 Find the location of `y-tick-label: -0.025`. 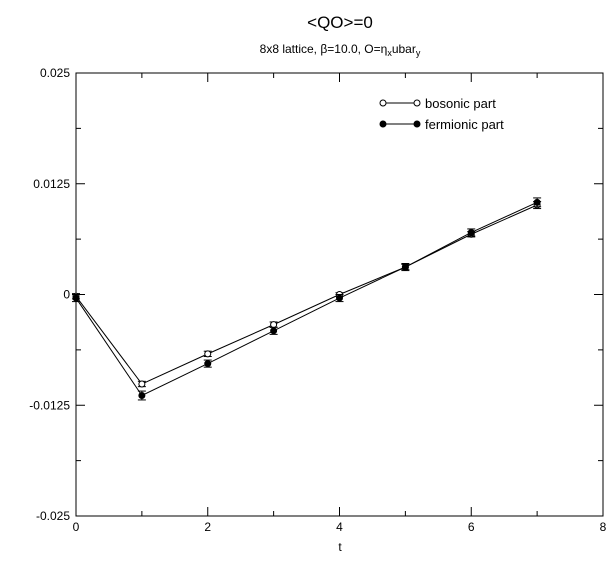

y-tick-label: -0.025 is located at coordinates (53, 516).